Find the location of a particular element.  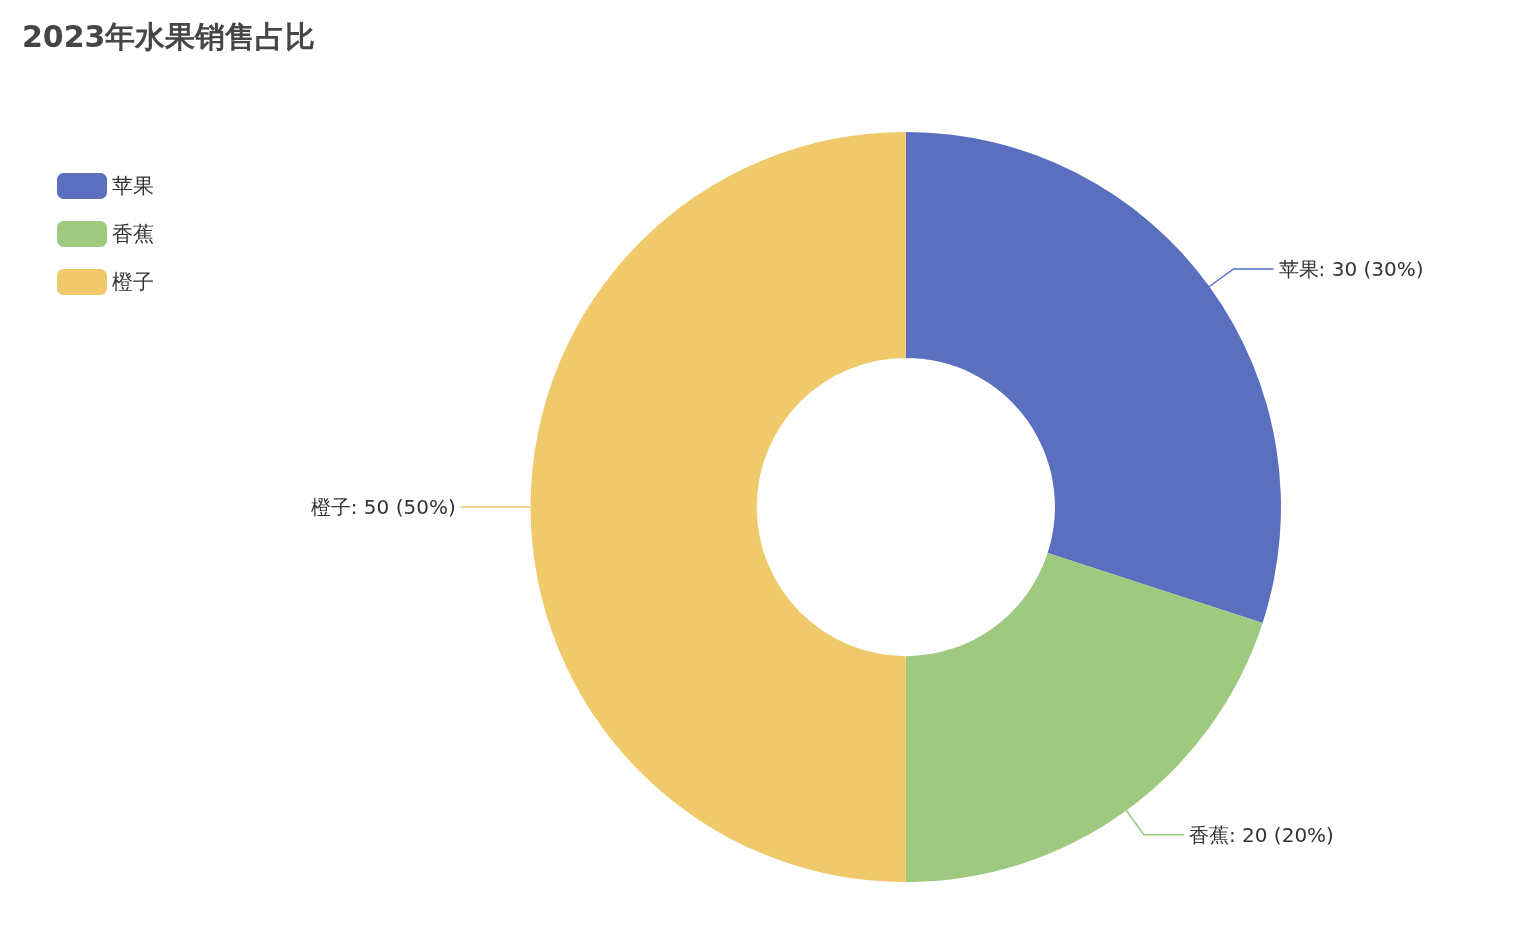

chart-title: 2023年水果销售占比 is located at coordinates (169, 36).